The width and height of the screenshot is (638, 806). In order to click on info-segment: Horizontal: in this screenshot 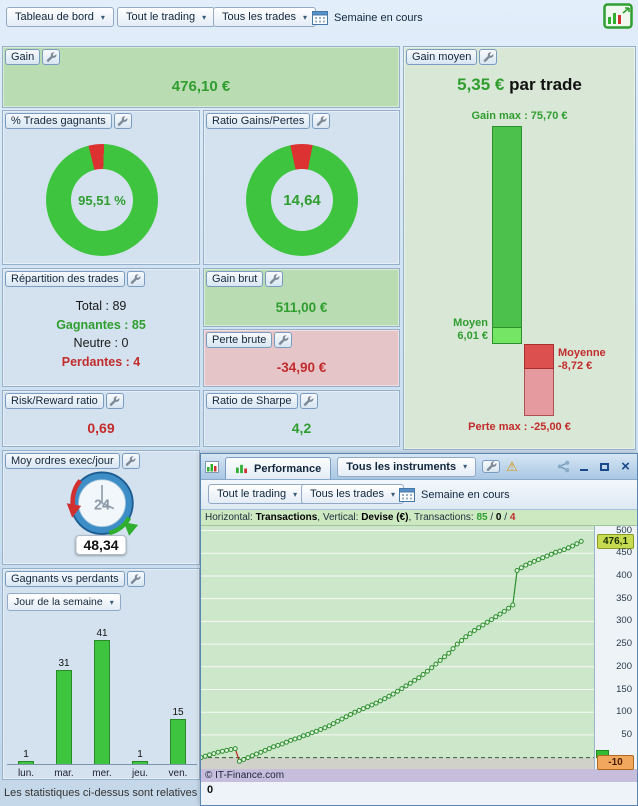, I will do `click(230, 517)`.